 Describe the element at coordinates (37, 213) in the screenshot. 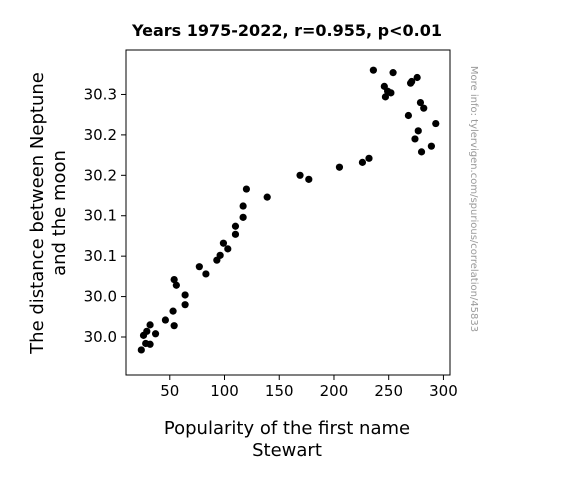

I see `y-axis-label-line-1: The distance between Neptune` at that location.